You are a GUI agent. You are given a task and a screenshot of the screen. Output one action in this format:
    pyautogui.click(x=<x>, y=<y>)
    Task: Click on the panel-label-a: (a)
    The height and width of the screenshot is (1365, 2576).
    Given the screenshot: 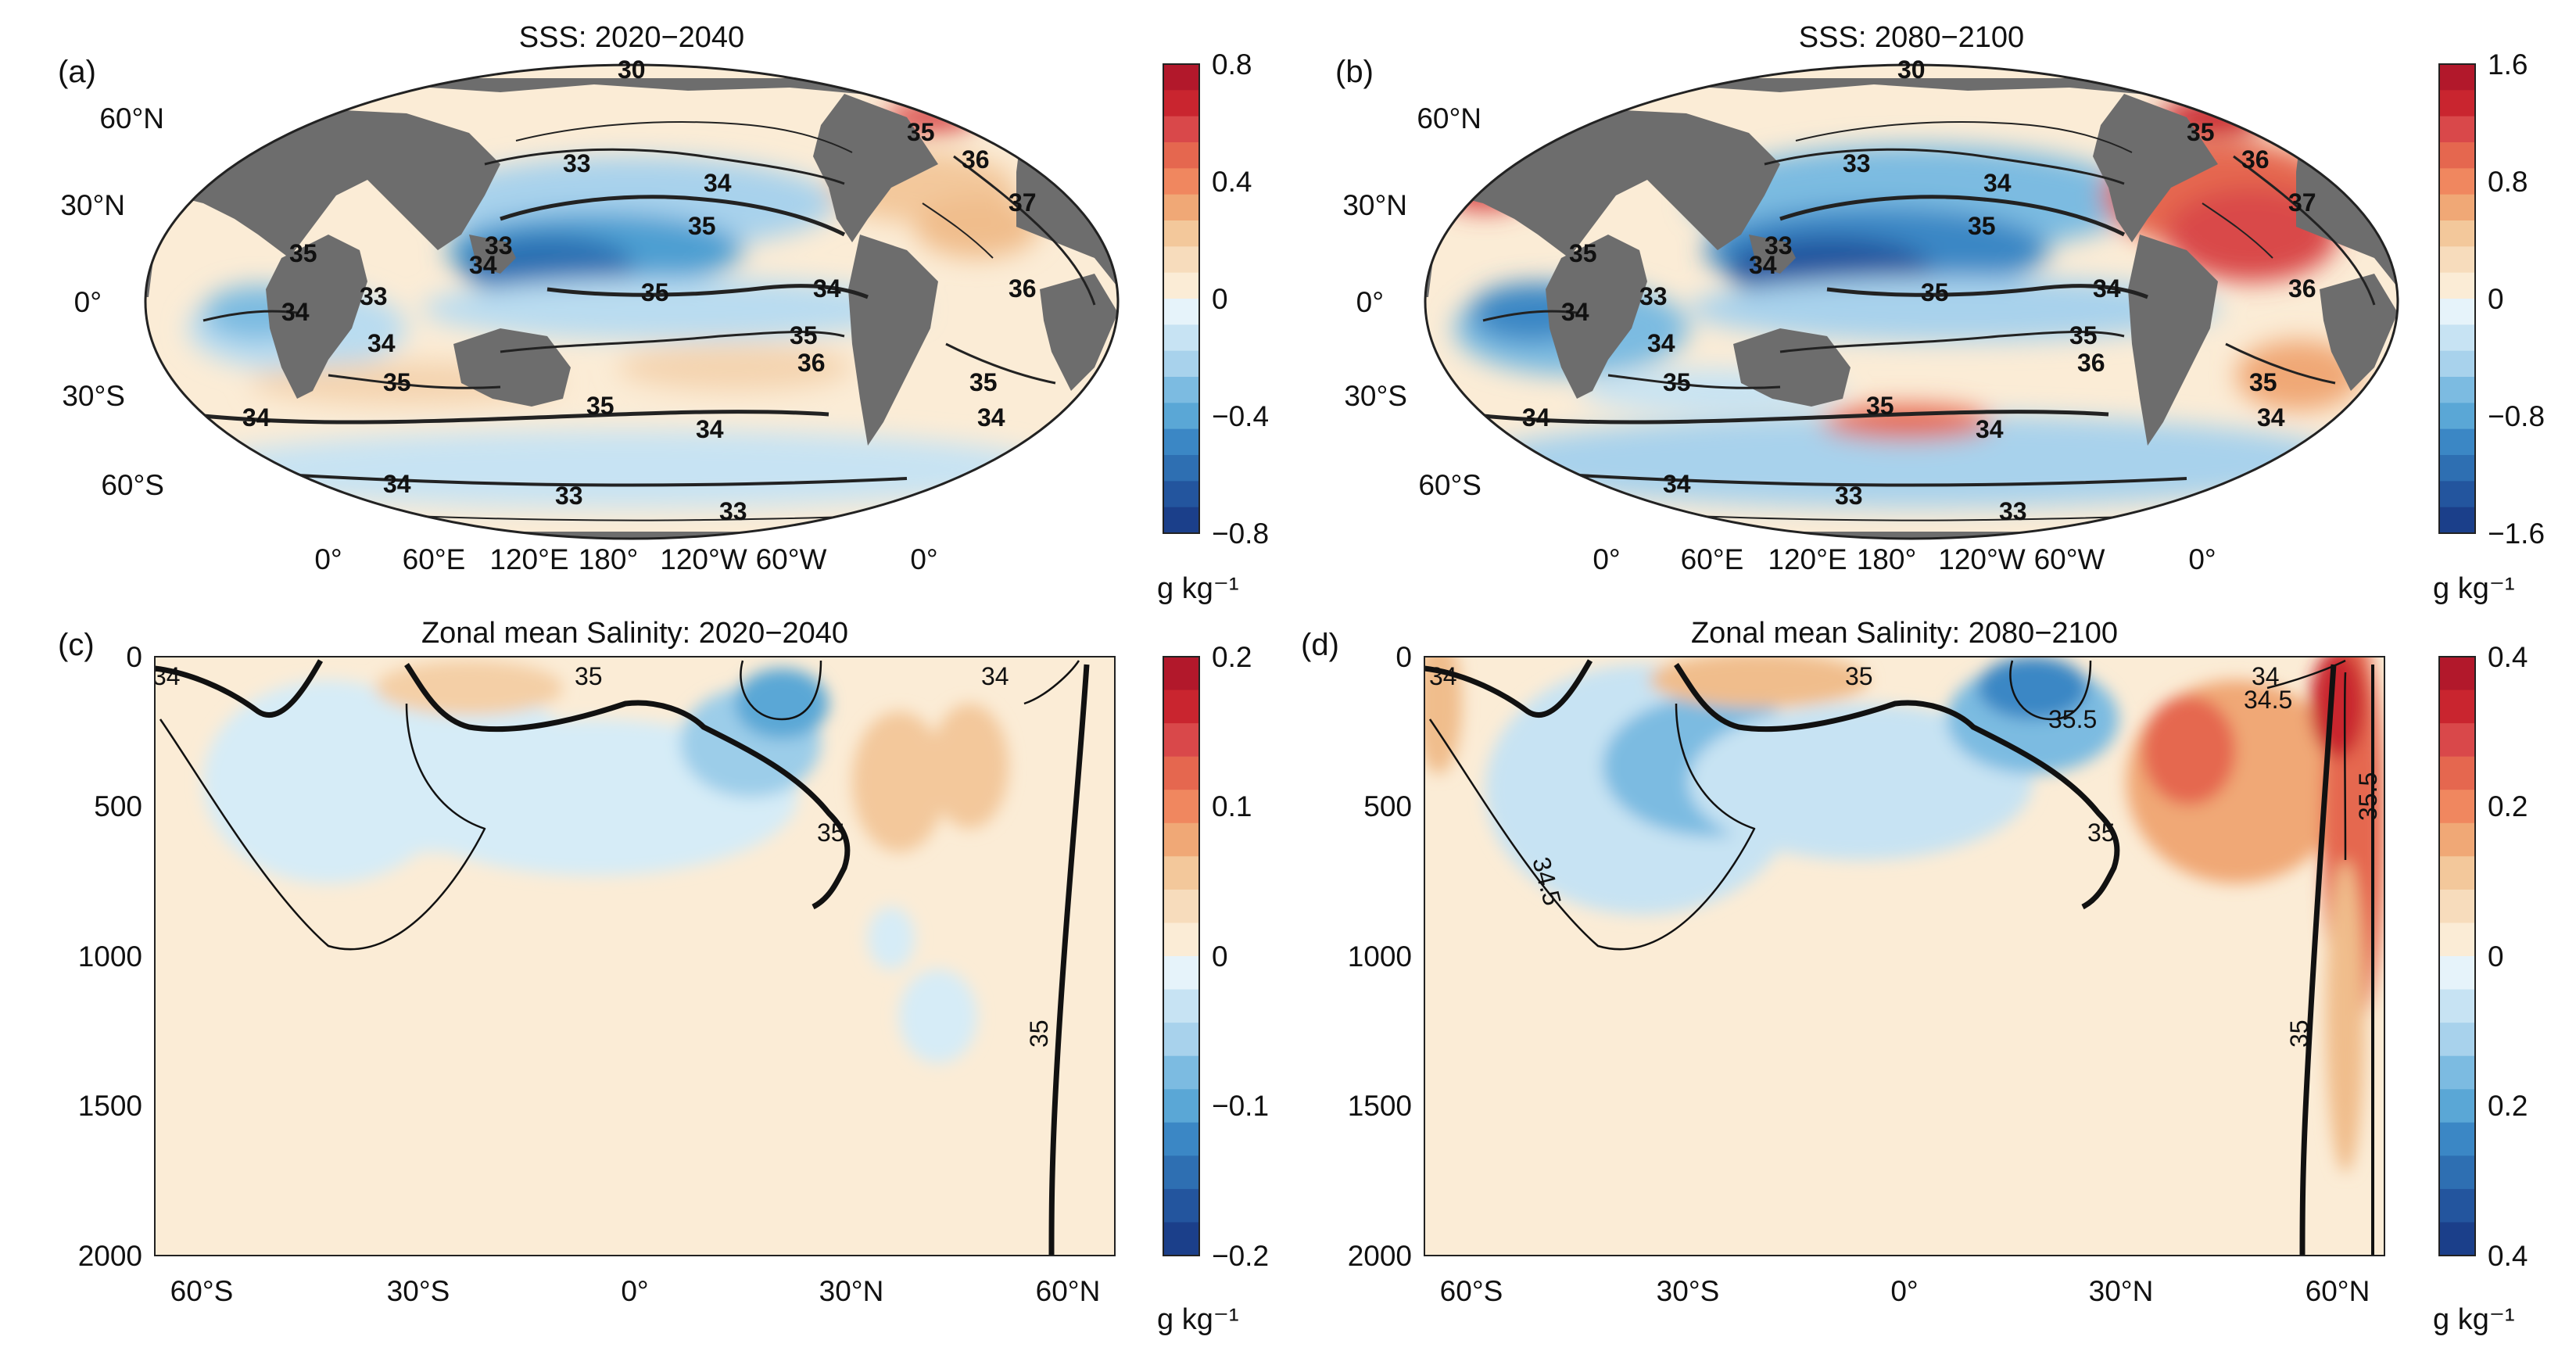 What is the action you would take?
    pyautogui.click(x=77, y=72)
    